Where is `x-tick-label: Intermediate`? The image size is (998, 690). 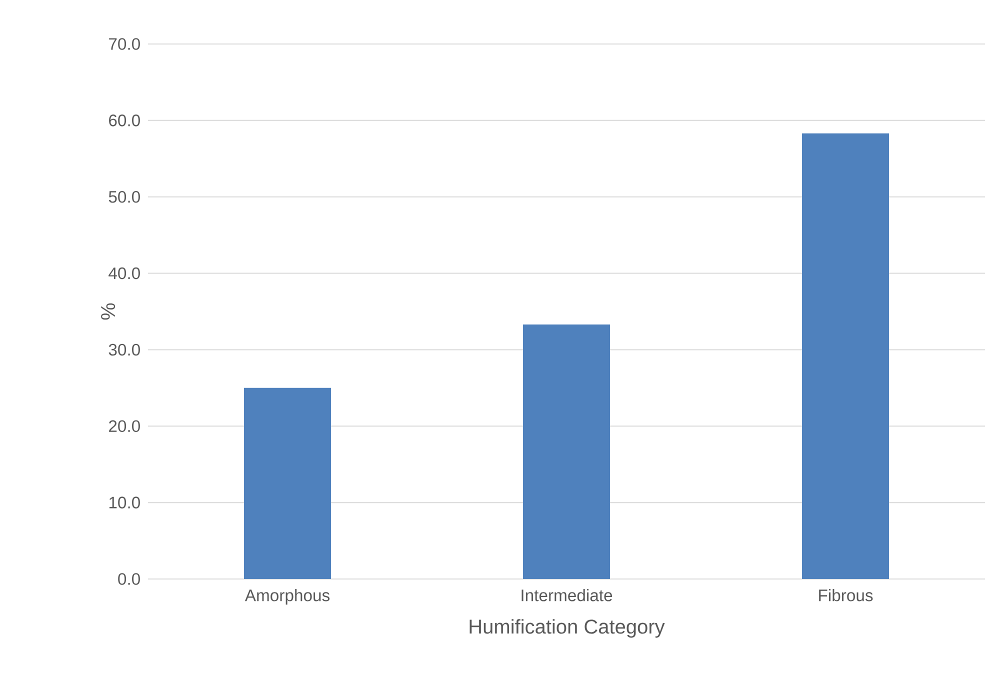 x-tick-label: Intermediate is located at coordinates (567, 595).